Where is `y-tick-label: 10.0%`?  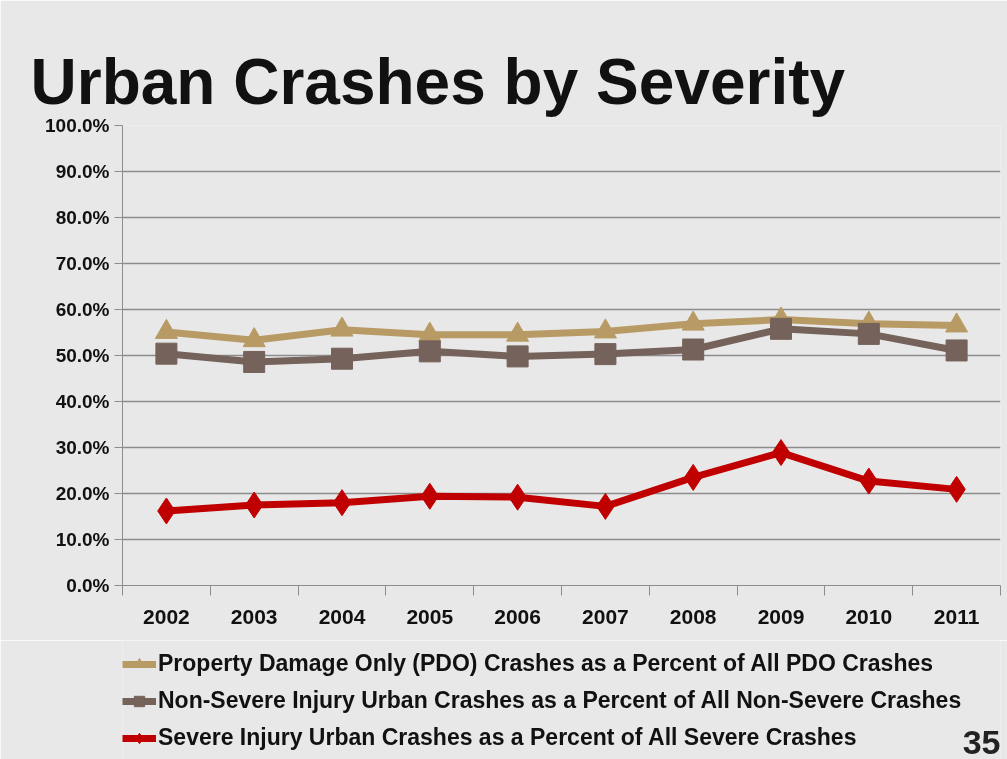 y-tick-label: 10.0% is located at coordinates (82, 539).